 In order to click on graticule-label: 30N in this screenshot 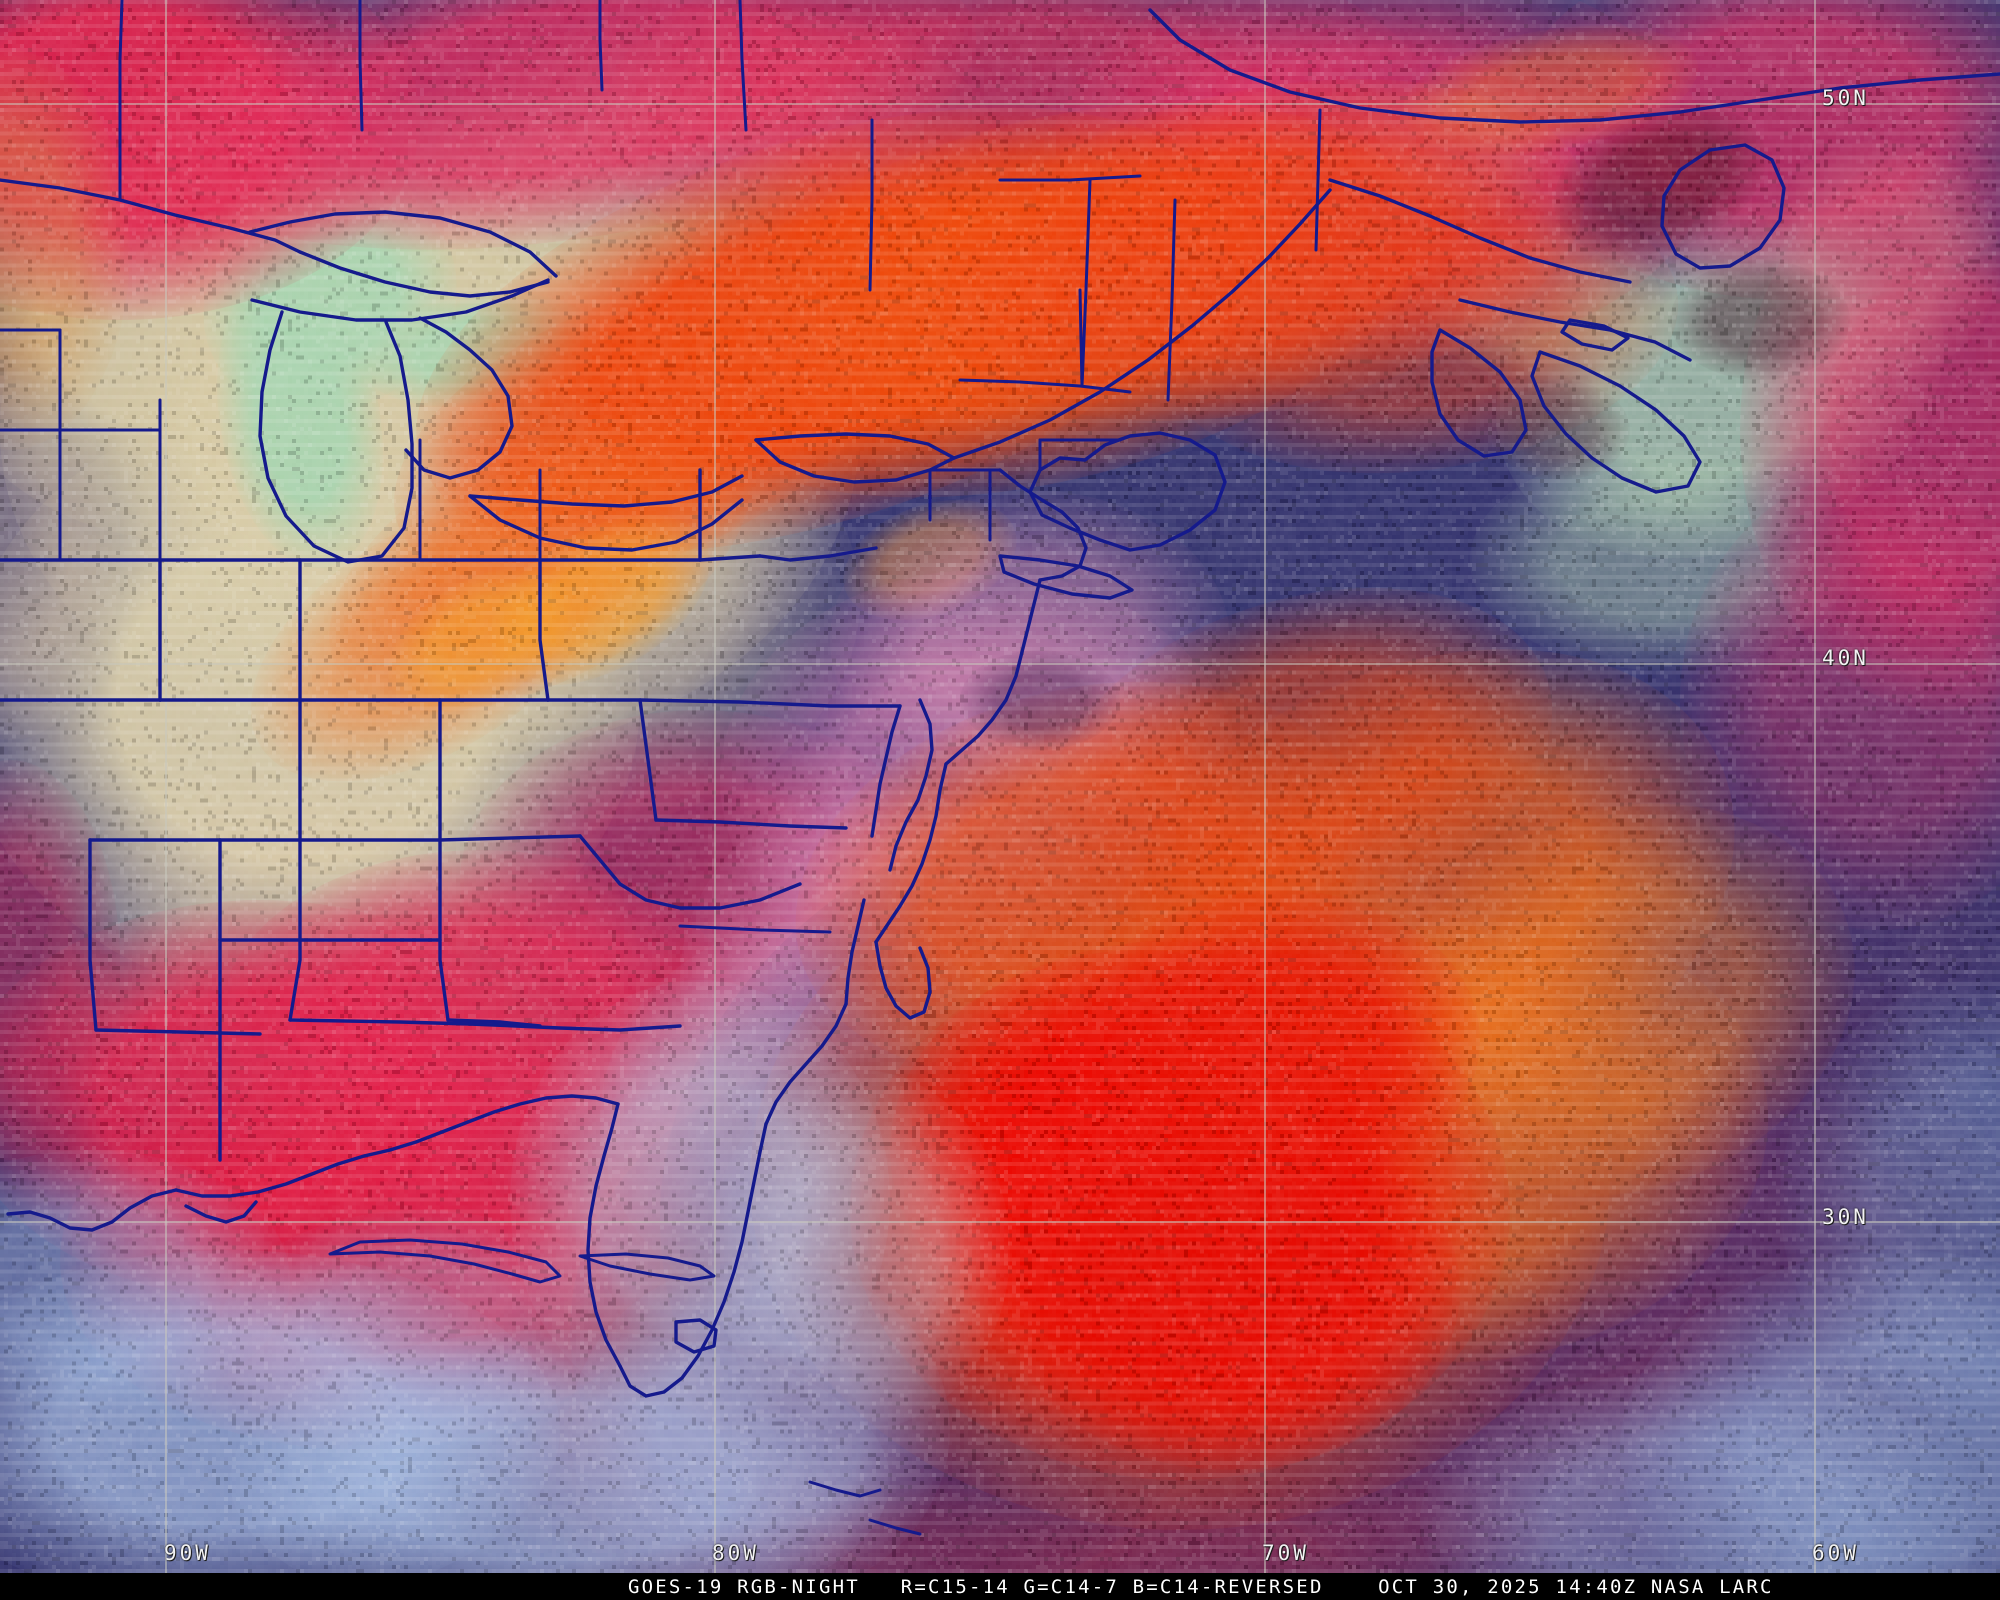, I will do `click(1845, 1217)`.